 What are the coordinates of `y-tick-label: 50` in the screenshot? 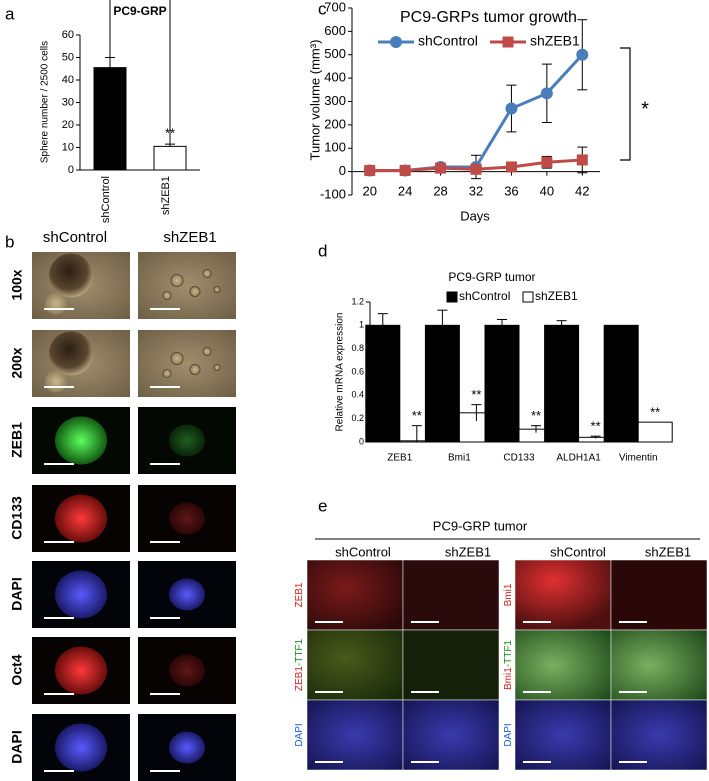 It's located at (68, 57).